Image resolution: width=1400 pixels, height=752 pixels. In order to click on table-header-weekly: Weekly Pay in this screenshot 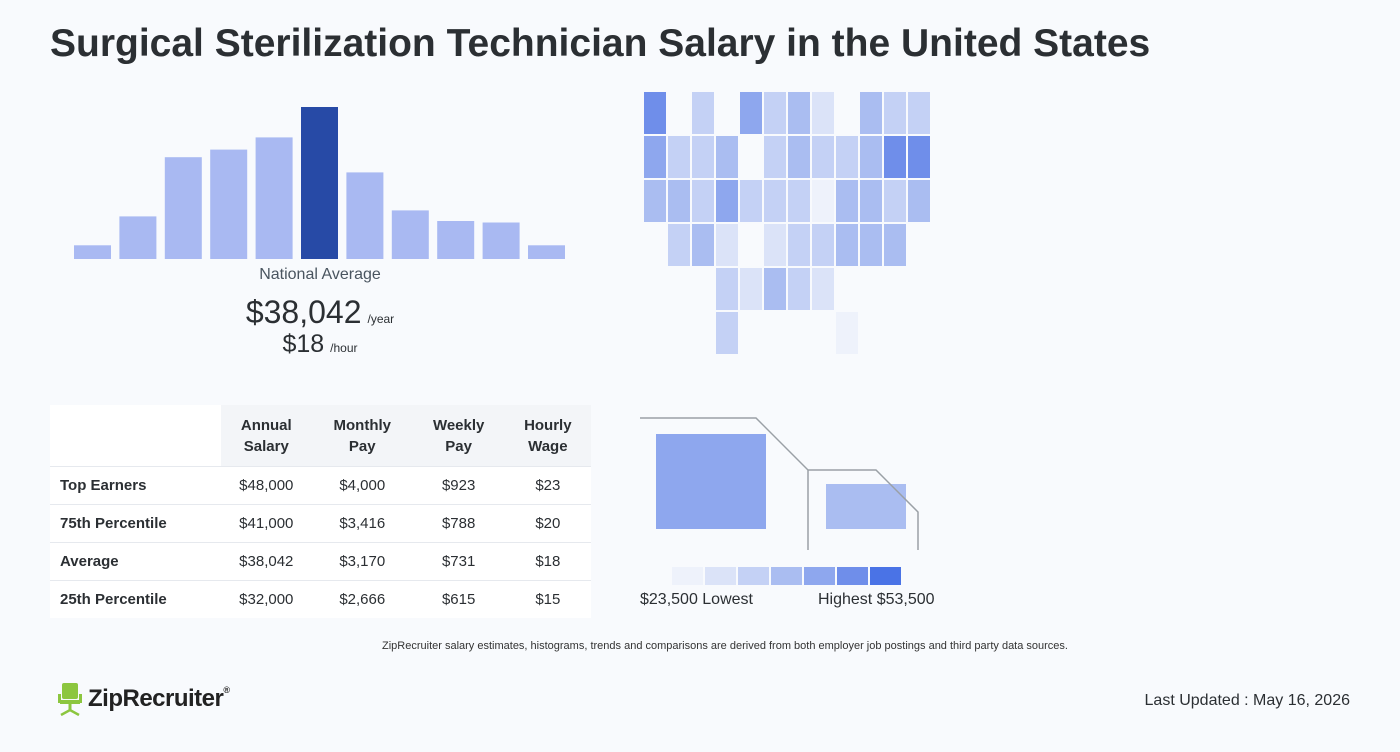, I will do `click(458, 436)`.